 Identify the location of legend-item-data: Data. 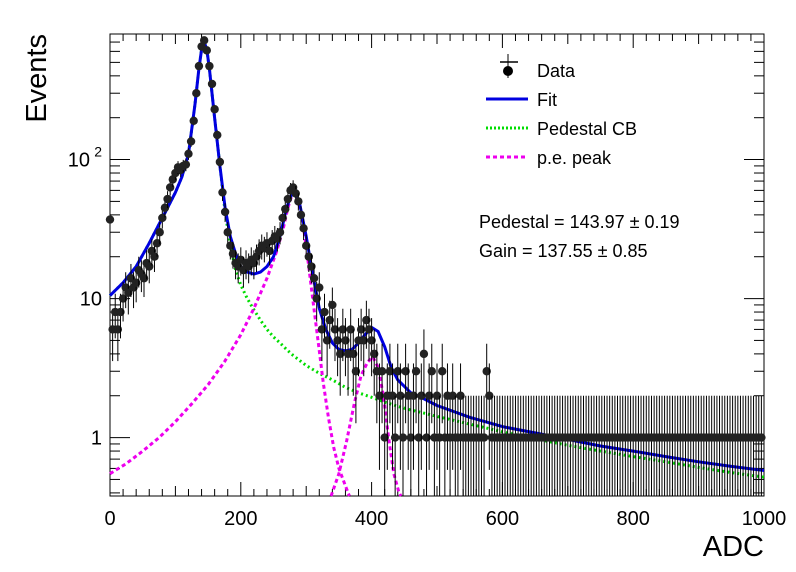
(538, 67).